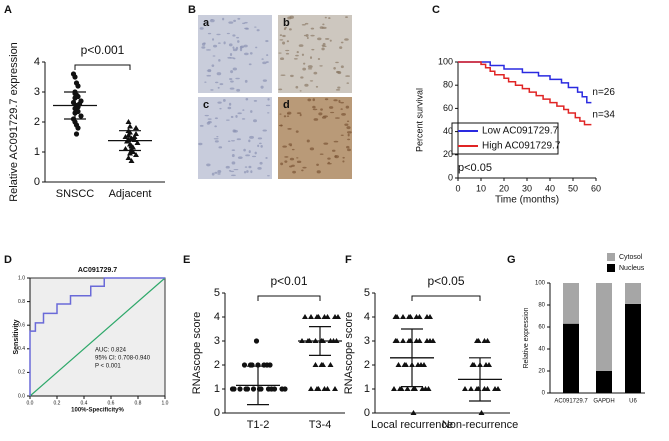 The height and width of the screenshot is (441, 669). Describe the element at coordinates (367, 365) in the screenshot. I see `y-tick-label: 2` at that location.